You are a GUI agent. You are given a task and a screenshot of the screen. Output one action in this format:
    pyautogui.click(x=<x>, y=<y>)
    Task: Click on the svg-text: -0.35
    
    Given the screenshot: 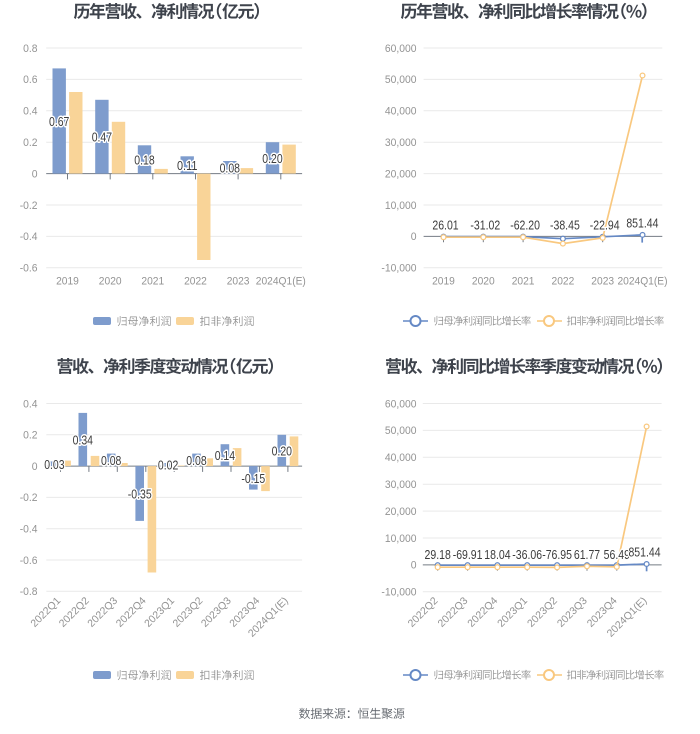 What is the action you would take?
    pyautogui.click(x=140, y=495)
    